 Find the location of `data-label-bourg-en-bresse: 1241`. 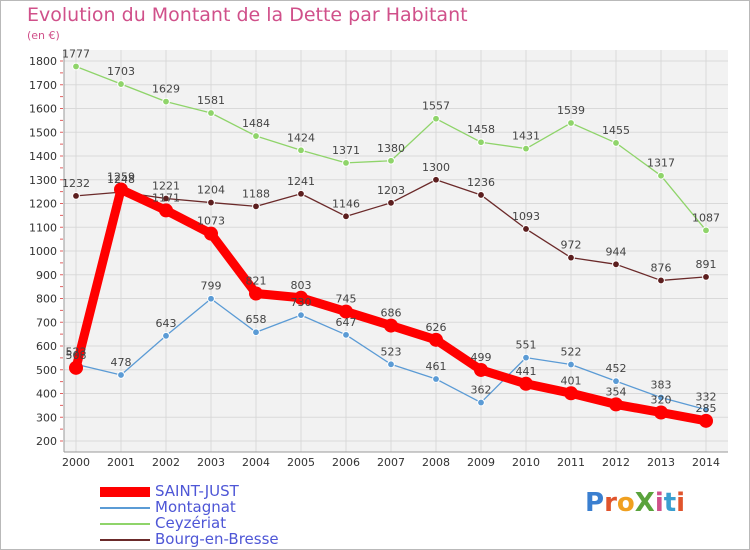

data-label-bourg-en-bresse: 1241 is located at coordinates (301, 181).